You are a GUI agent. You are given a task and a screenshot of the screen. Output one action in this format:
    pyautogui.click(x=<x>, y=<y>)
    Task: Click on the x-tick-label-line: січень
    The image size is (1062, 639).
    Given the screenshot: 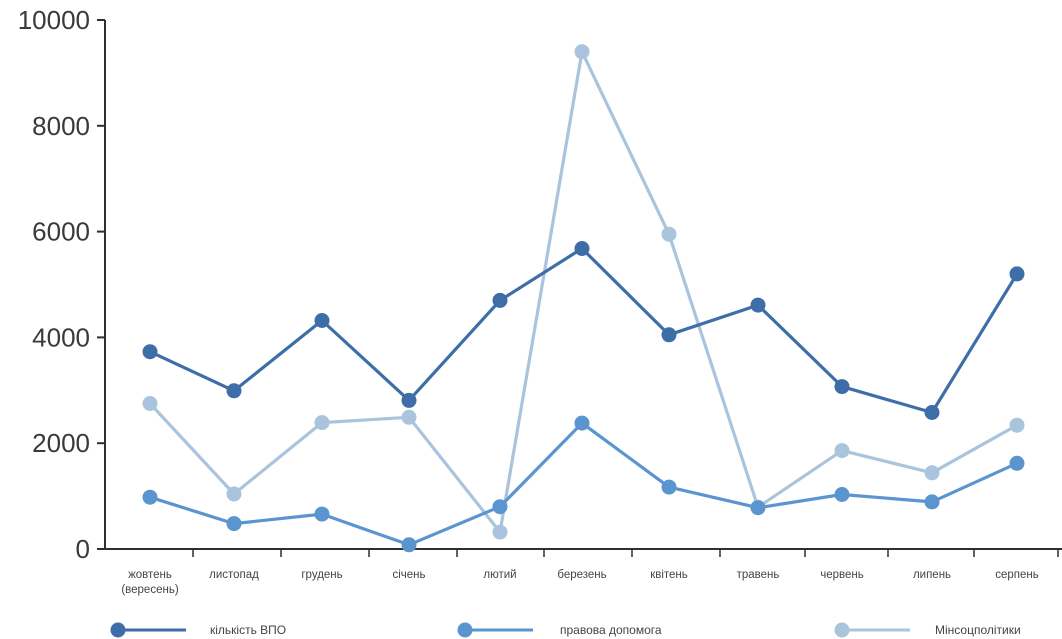 What is the action you would take?
    pyautogui.click(x=408, y=575)
    